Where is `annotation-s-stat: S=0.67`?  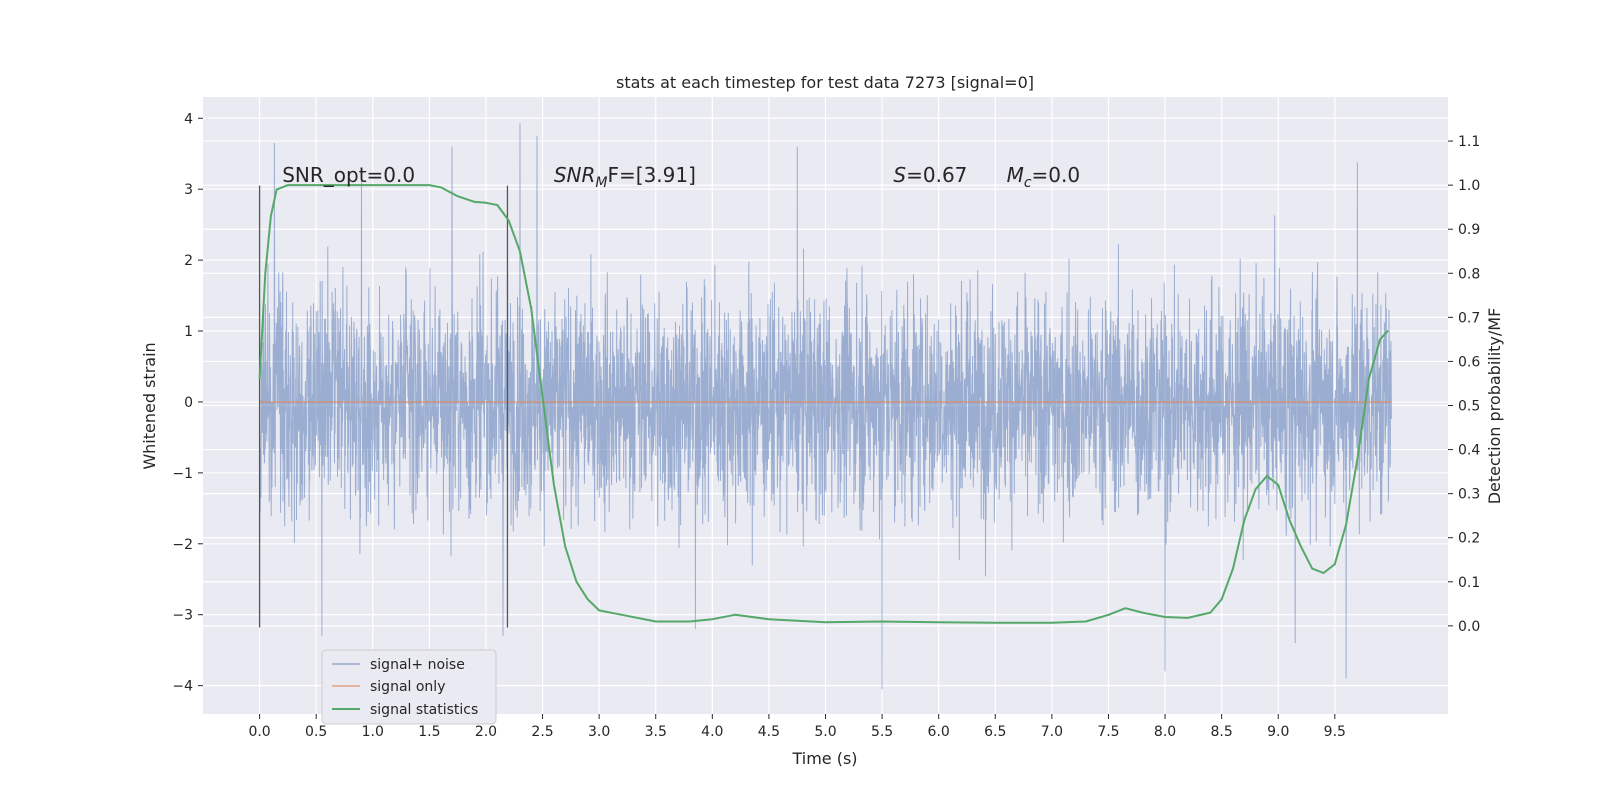
annotation-s-stat: S=0.67 is located at coordinates (930, 175).